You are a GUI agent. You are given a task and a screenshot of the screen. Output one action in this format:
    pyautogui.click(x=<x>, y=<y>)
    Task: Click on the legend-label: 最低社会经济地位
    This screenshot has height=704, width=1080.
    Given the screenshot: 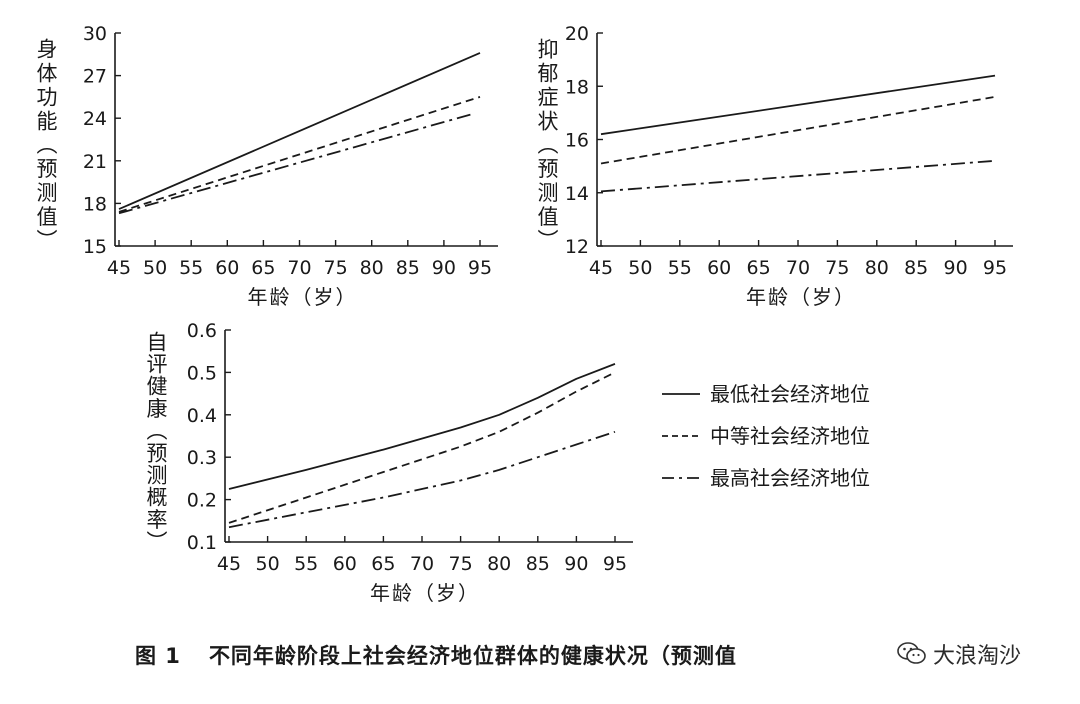 What is the action you would take?
    pyautogui.click(x=790, y=394)
    